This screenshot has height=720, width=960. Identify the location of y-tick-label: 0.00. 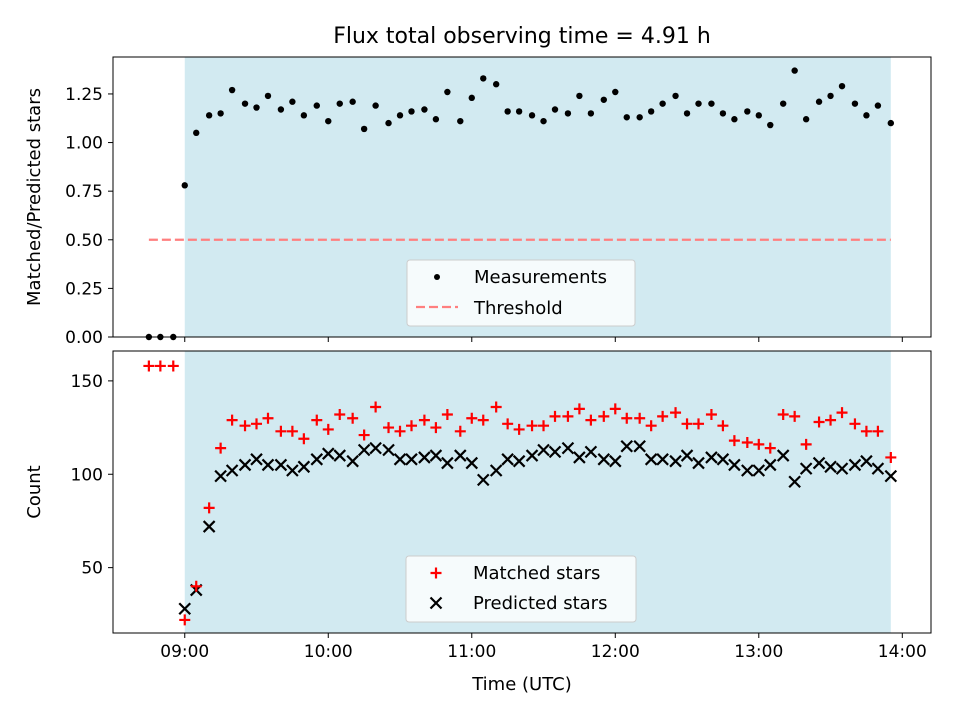
(84, 338).